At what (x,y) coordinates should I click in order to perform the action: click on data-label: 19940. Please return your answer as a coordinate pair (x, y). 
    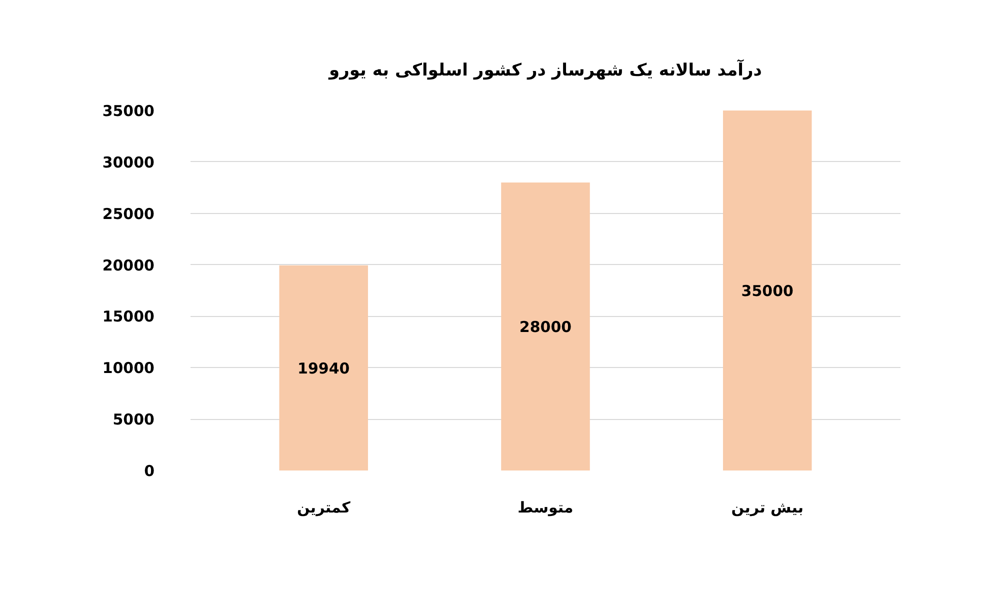
    Looking at the image, I should click on (324, 368).